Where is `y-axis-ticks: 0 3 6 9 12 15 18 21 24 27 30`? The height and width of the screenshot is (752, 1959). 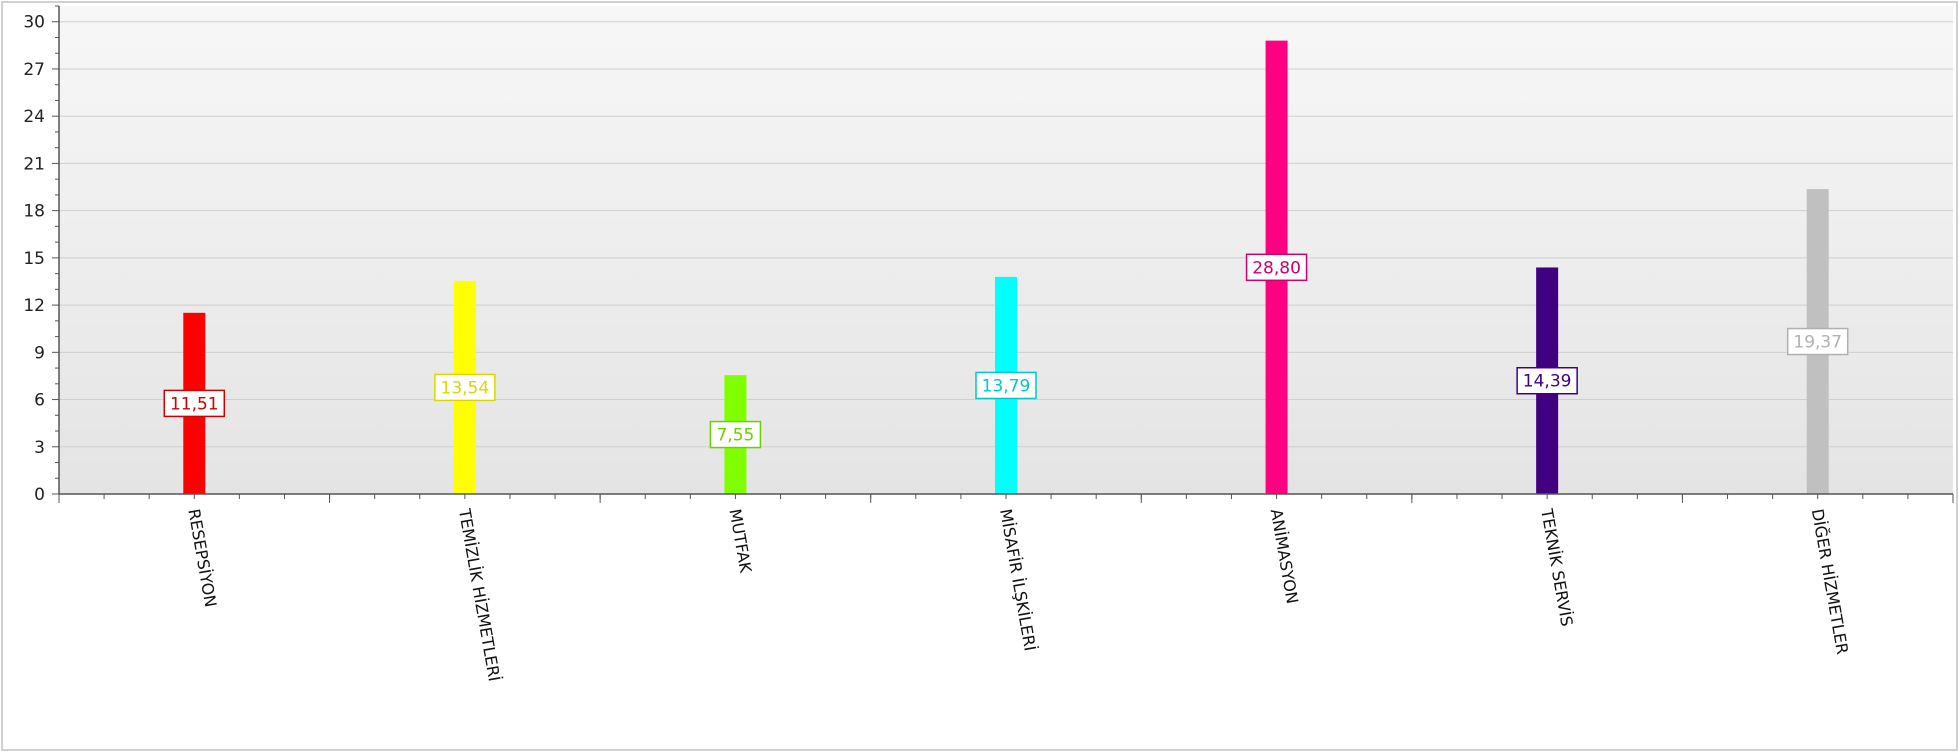
y-axis-ticks: 0 3 6 9 12 15 18 21 24 27 30 is located at coordinates (41, 255).